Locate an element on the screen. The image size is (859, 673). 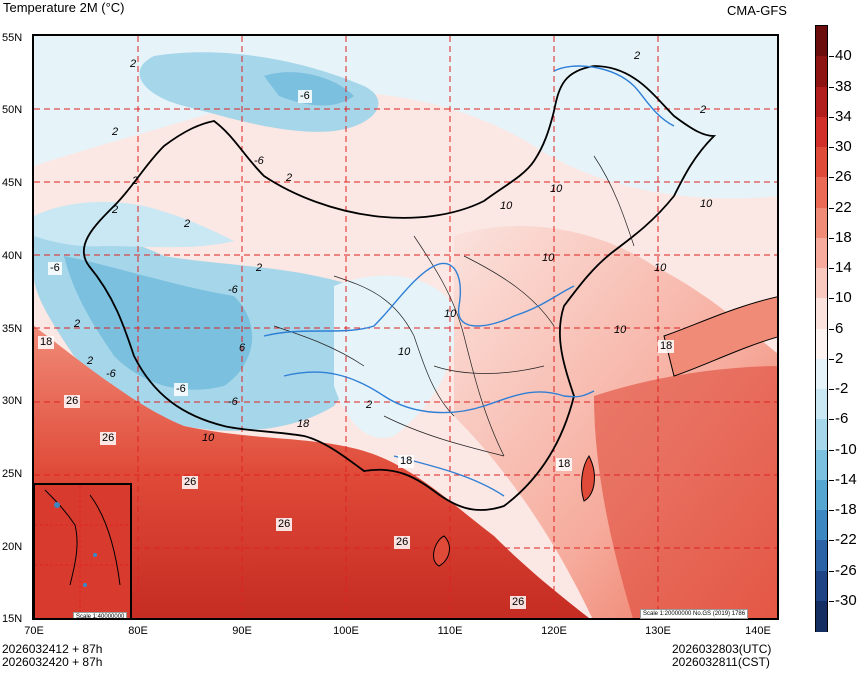
lon-label: 70E is located at coordinates (34, 631).